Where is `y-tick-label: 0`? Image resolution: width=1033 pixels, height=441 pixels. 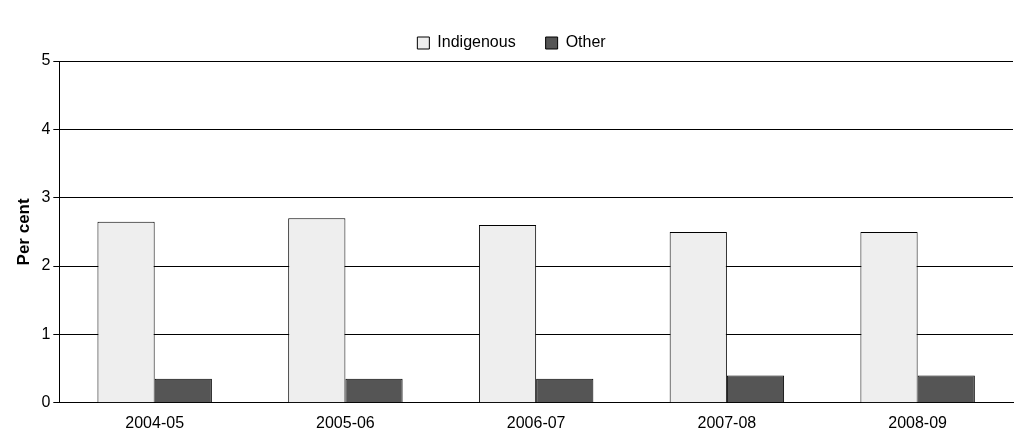 y-tick-label: 0 is located at coordinates (46, 402).